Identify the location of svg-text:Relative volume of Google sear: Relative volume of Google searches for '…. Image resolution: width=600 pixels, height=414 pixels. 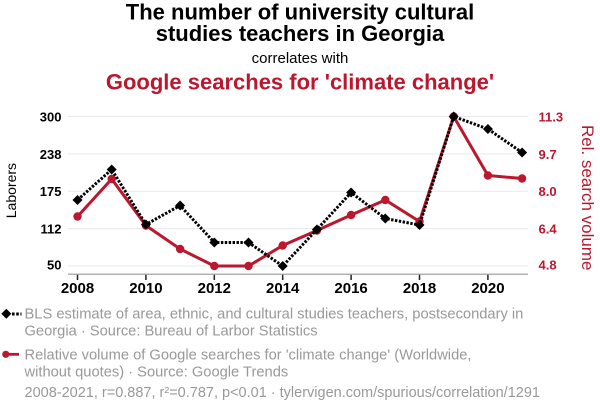
(248, 356).